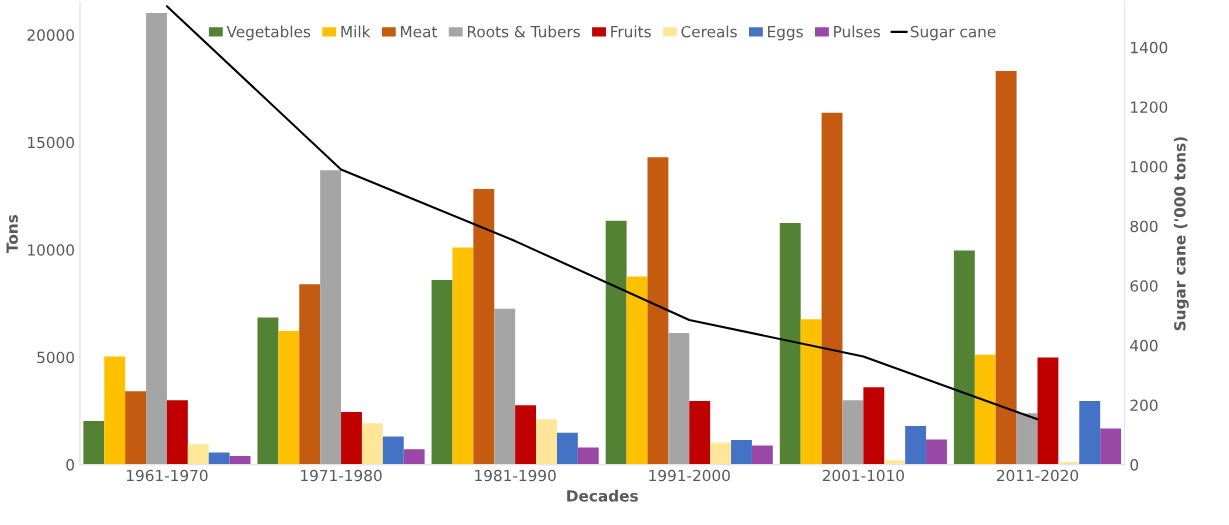 This screenshot has width=1229, height=525. What do you see at coordinates (268, 33) in the screenshot?
I see `legend-label: Vegetables` at bounding box center [268, 33].